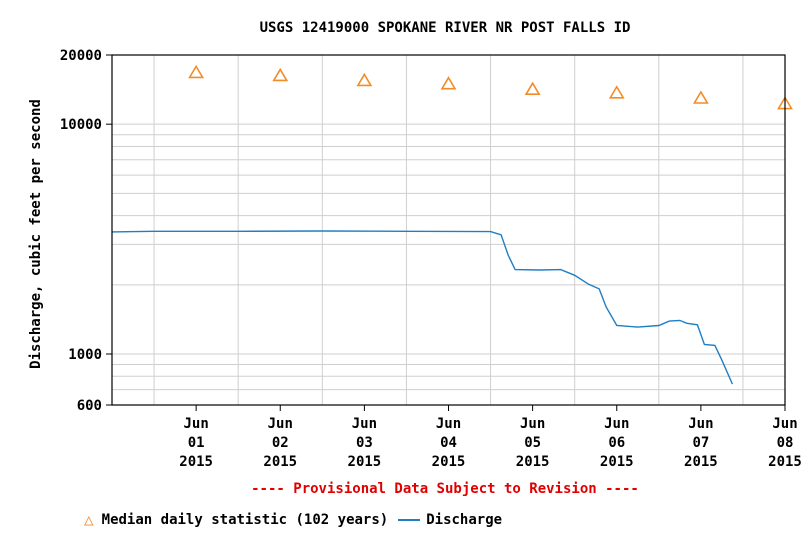  What do you see at coordinates (464, 520) in the screenshot?
I see `legend-discharge-label: Discharge` at bounding box center [464, 520].